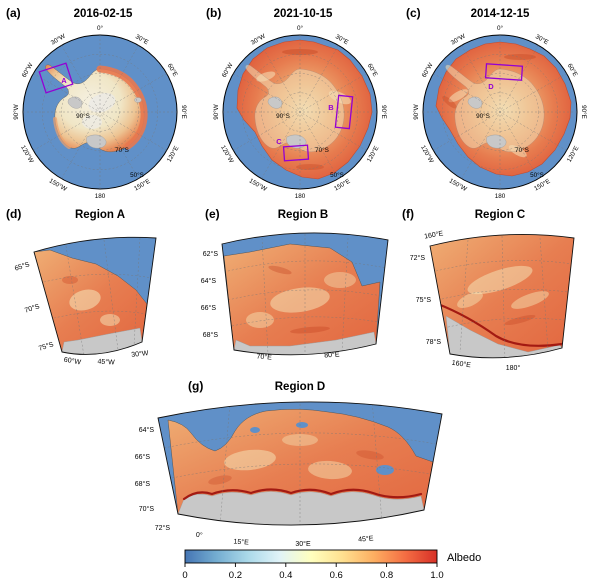  I want to click on panel-d-map: 65°S 70°S 75°S 60°W 45°W 30°W, so click(85, 301).